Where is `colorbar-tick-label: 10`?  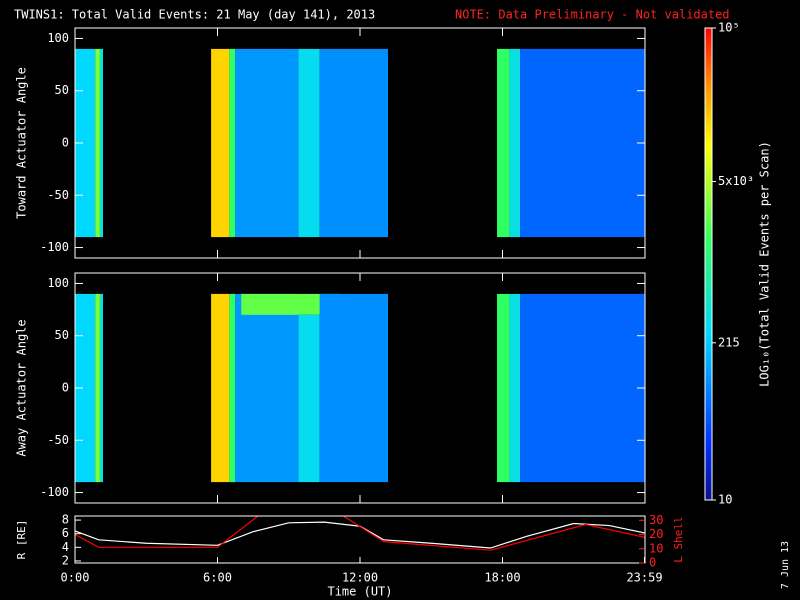
colorbar-tick-label: 10 is located at coordinates (725, 500).